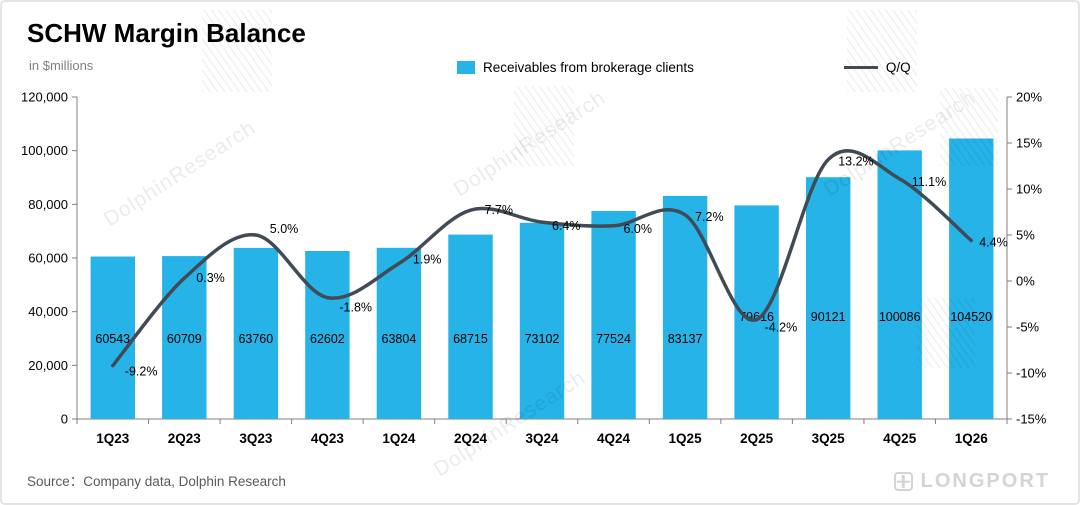  Describe the element at coordinates (614, 438) in the screenshot. I see `x-axis-label: 4Q24` at that location.